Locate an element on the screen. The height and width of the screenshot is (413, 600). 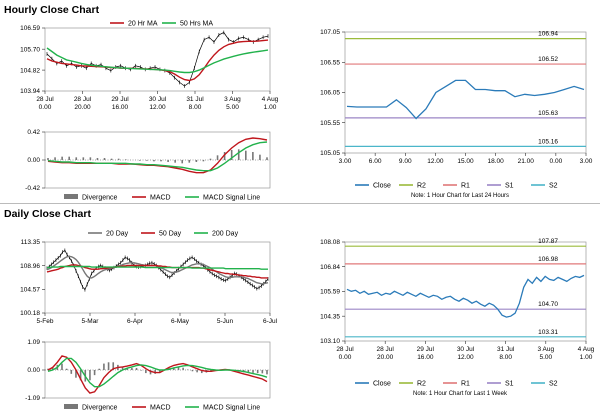
y-tick-label: 113.35 is located at coordinates (31, 242).